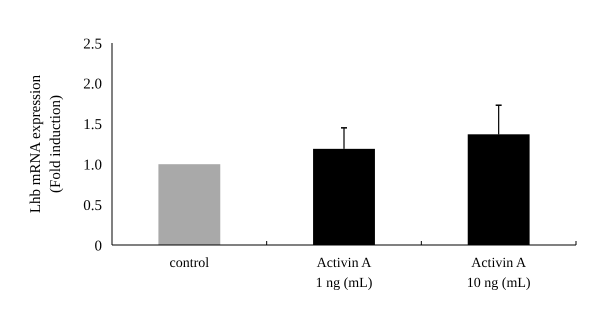 This screenshot has height=320, width=600. What do you see at coordinates (498, 273) in the screenshot?
I see `x-tick-label: Activin A 10 ng (mL)` at bounding box center [498, 273].